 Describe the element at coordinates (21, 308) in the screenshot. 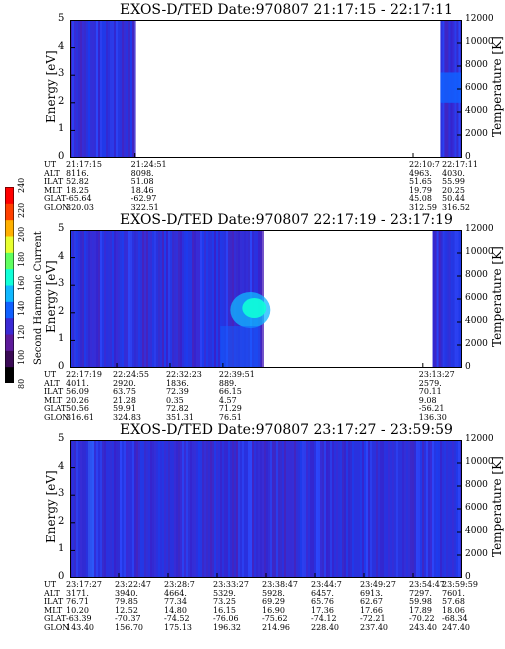

I see `colorbar-label: 140` at that location.